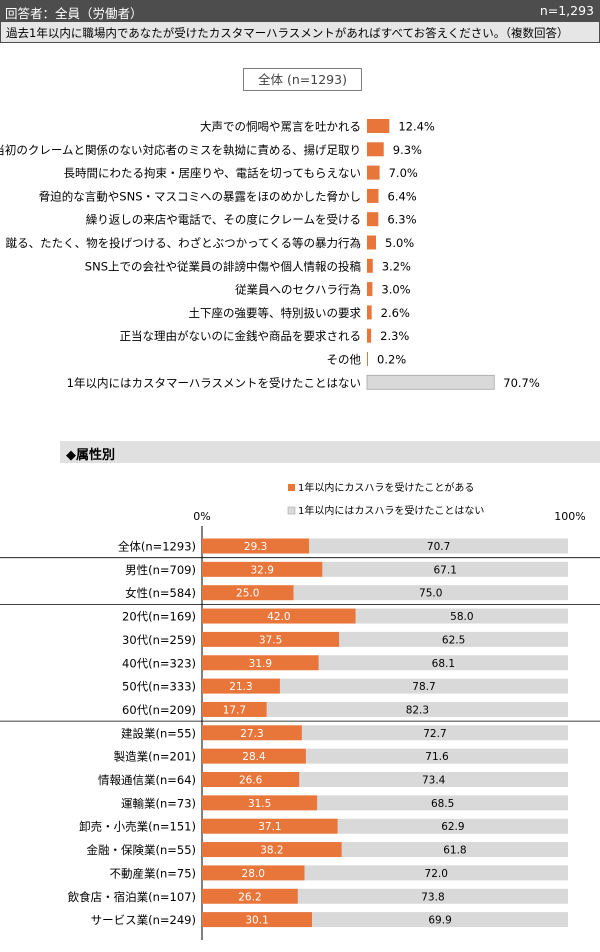  Describe the element at coordinates (137, 827) in the screenshot. I see `category-label: 卸売・小売業(n=151)` at that location.